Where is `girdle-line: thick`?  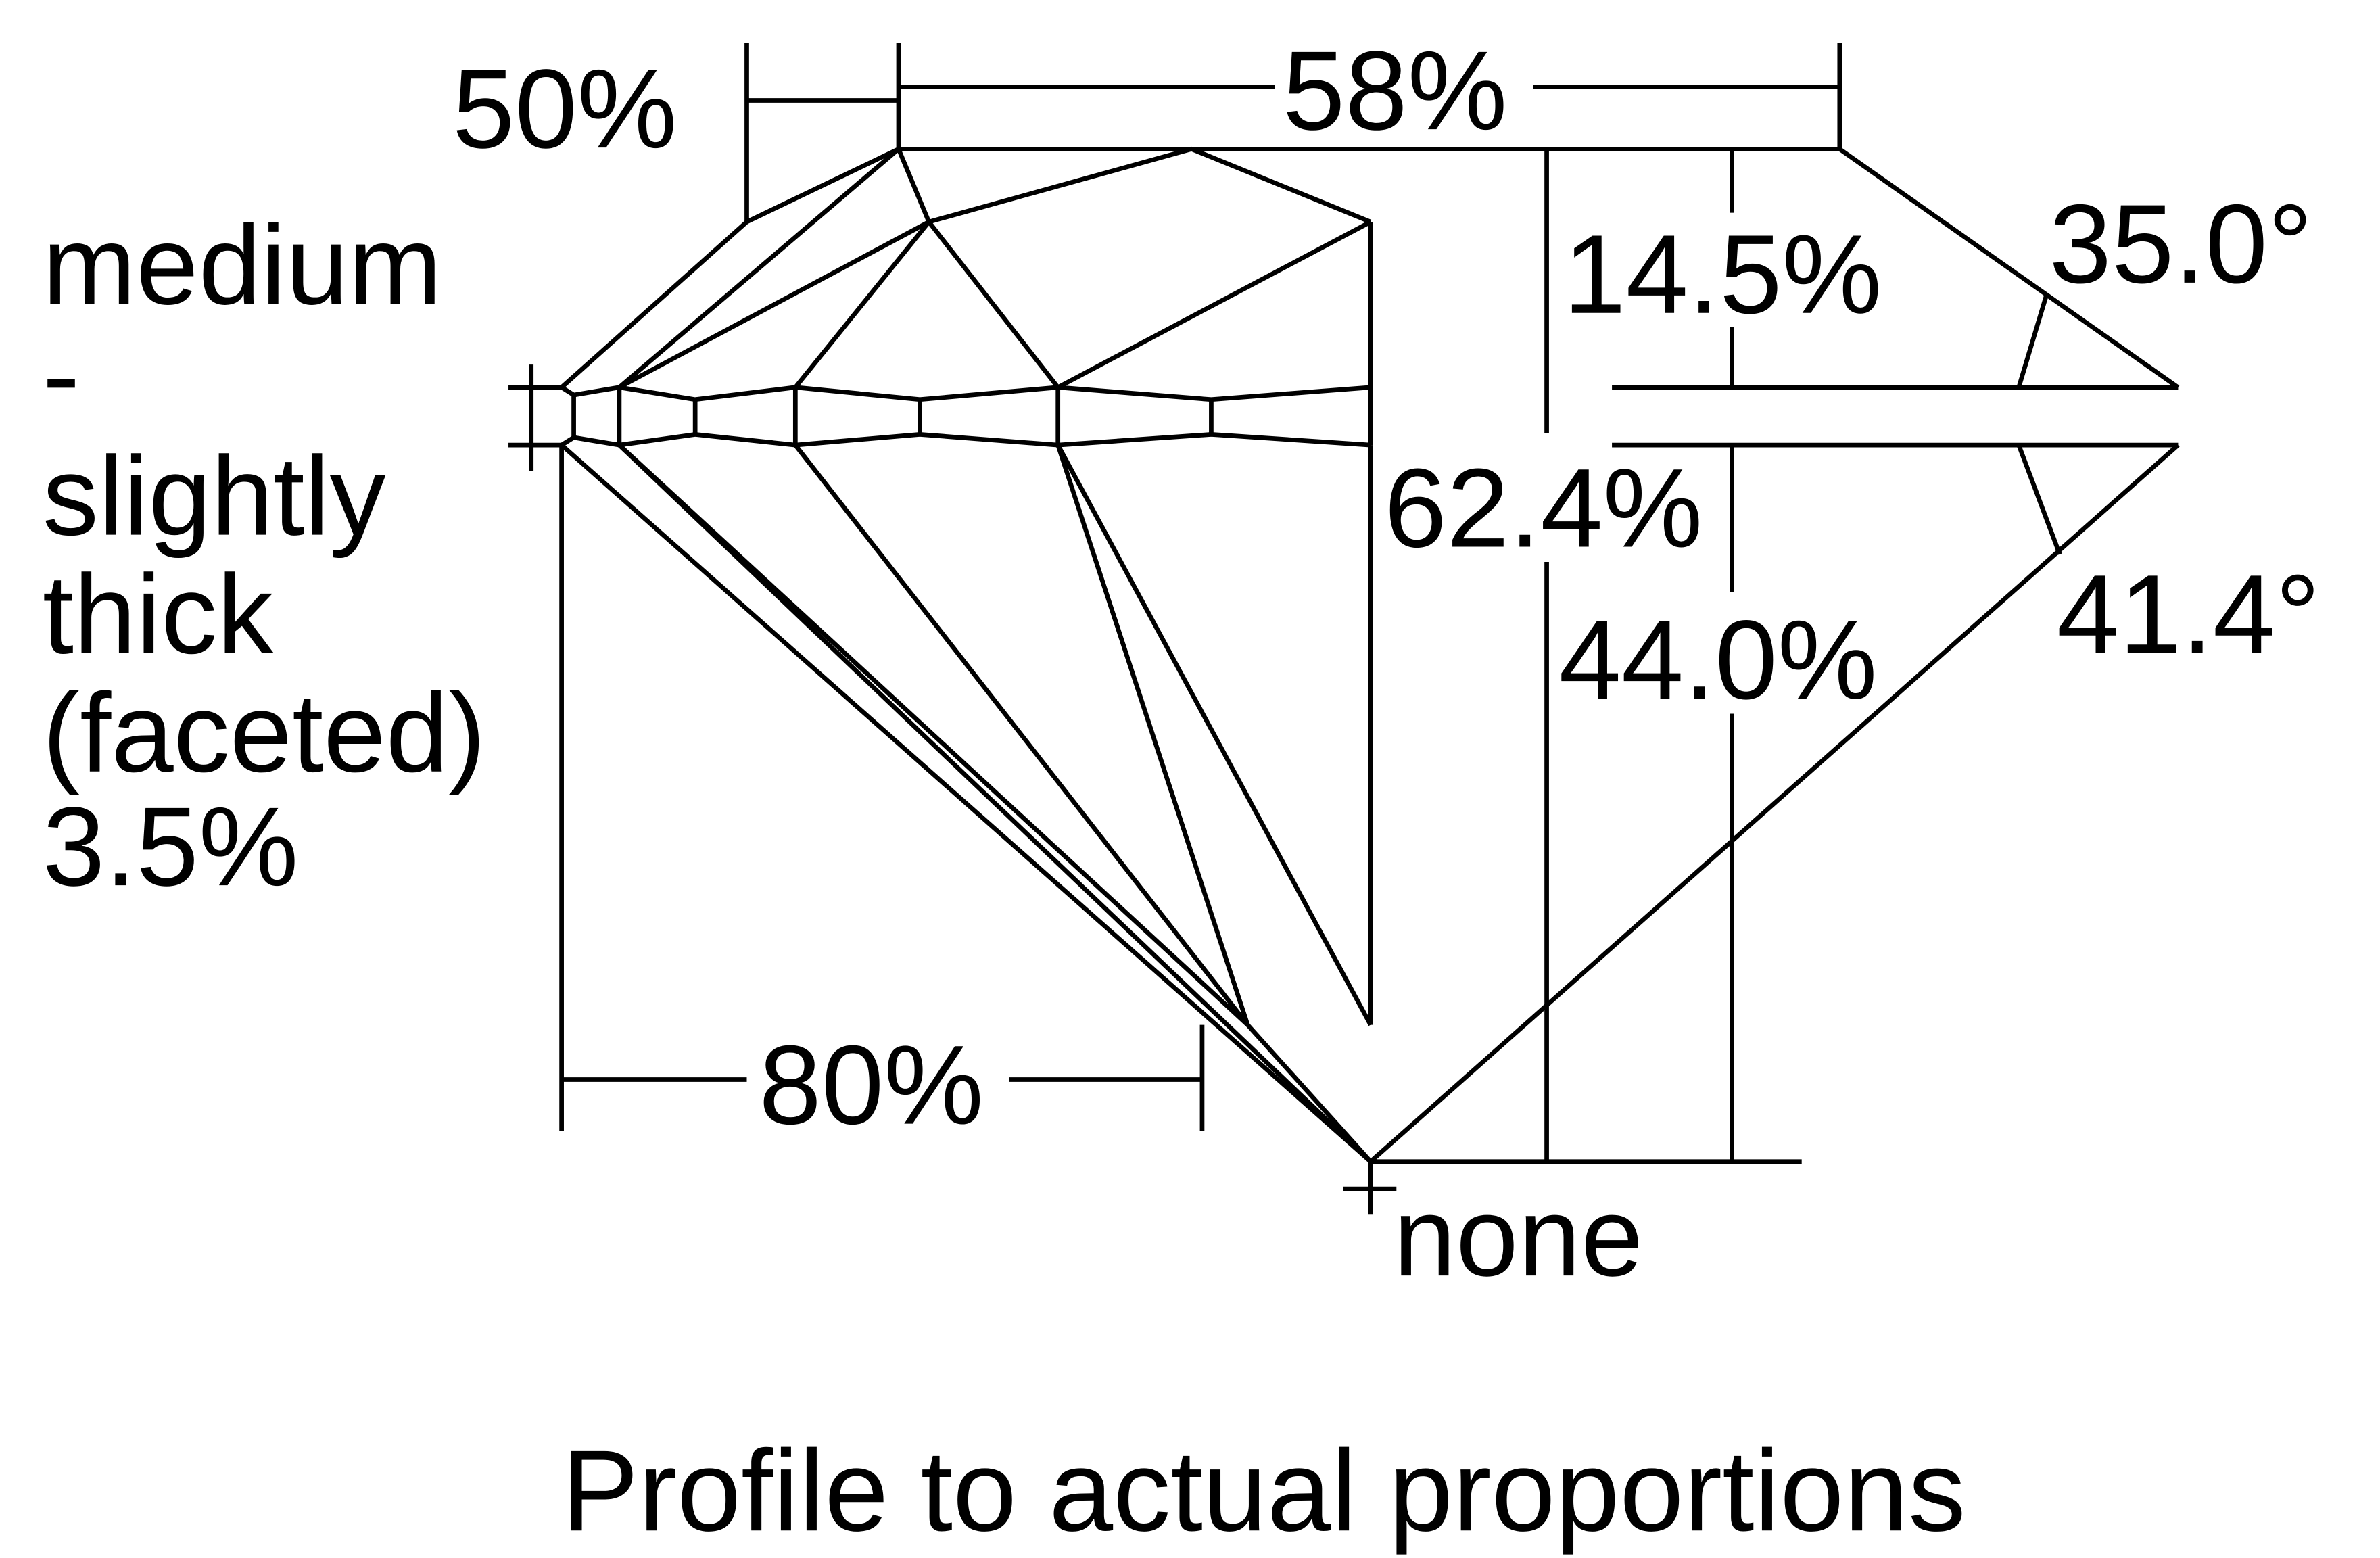 girdle-line: thick is located at coordinates (159, 615).